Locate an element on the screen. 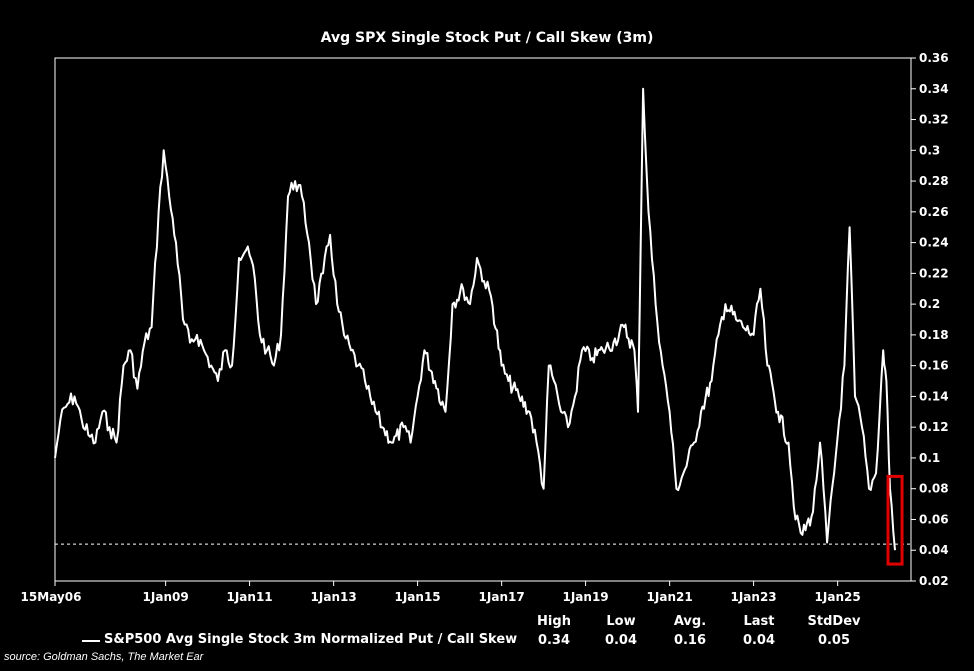 Image resolution: width=974 pixels, height=671 pixels. stat-last-label: Last is located at coordinates (759, 621).